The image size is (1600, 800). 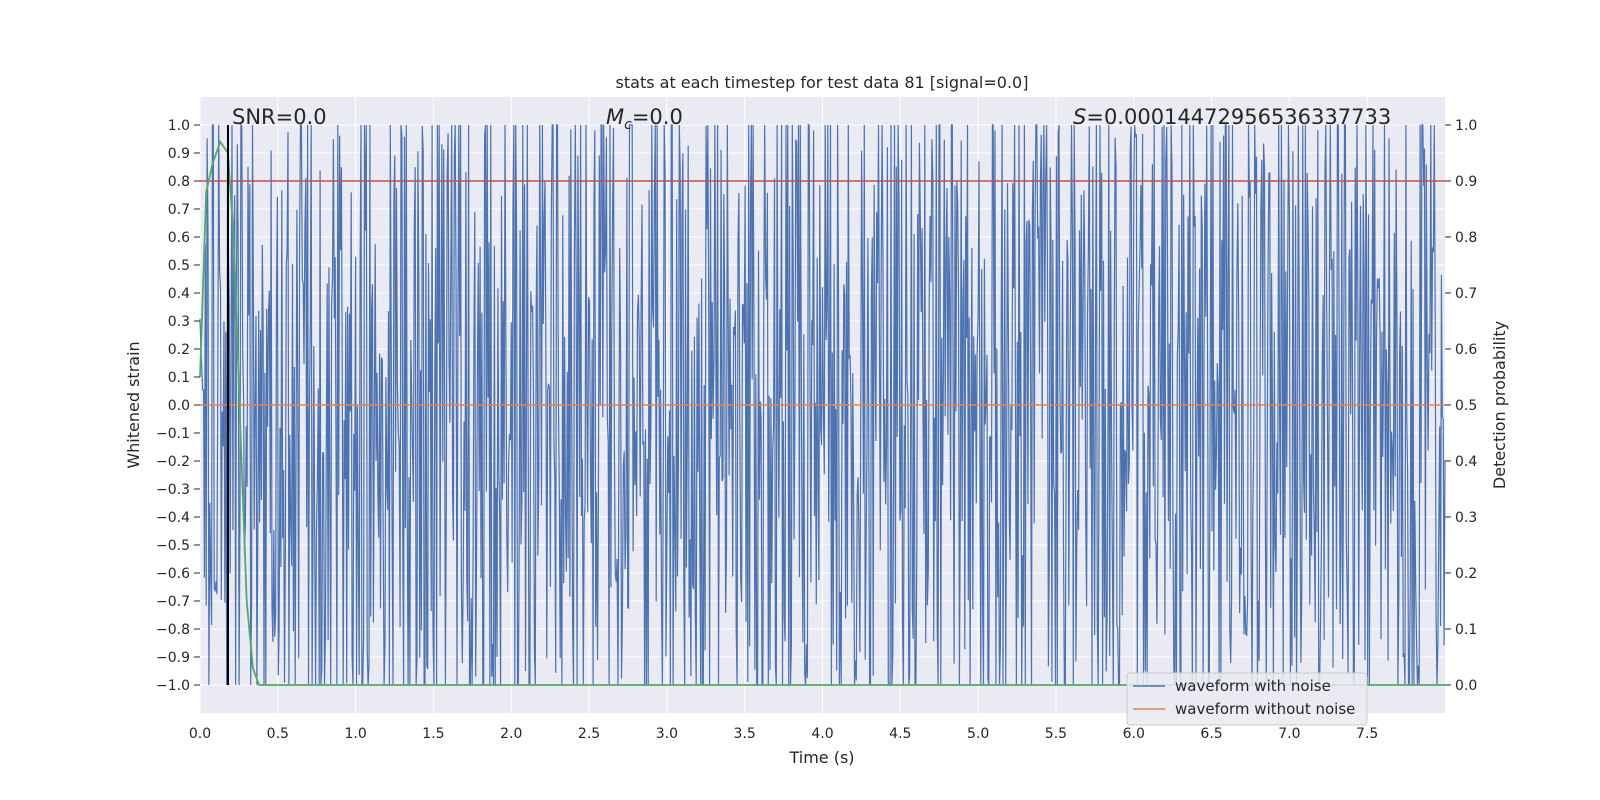 I want to click on y-tick-label: −0.6, so click(x=173, y=574).